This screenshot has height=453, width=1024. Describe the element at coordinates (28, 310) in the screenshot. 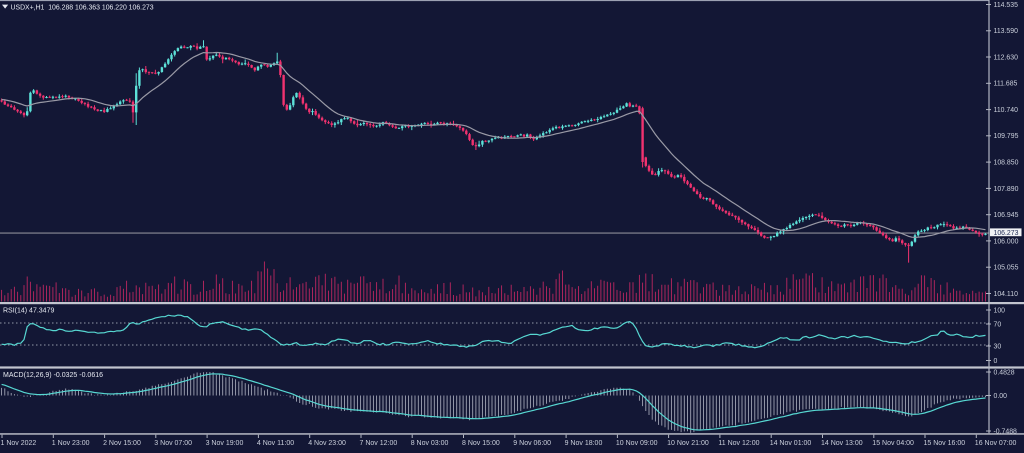

I see `svg-text: RSI(14) 47.3479` at that location.